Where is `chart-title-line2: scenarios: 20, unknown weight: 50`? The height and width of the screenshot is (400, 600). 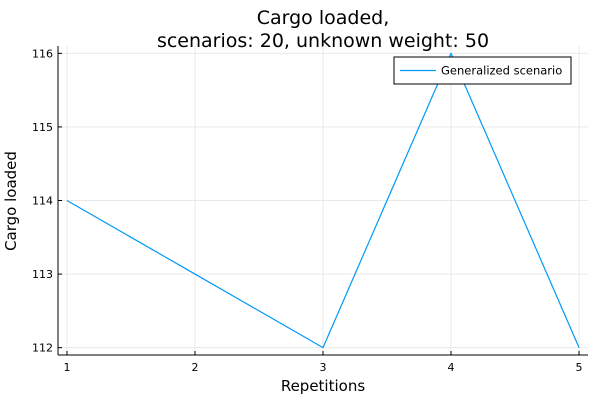
chart-title-line2: scenarios: 20, unknown weight: 50 is located at coordinates (323, 41).